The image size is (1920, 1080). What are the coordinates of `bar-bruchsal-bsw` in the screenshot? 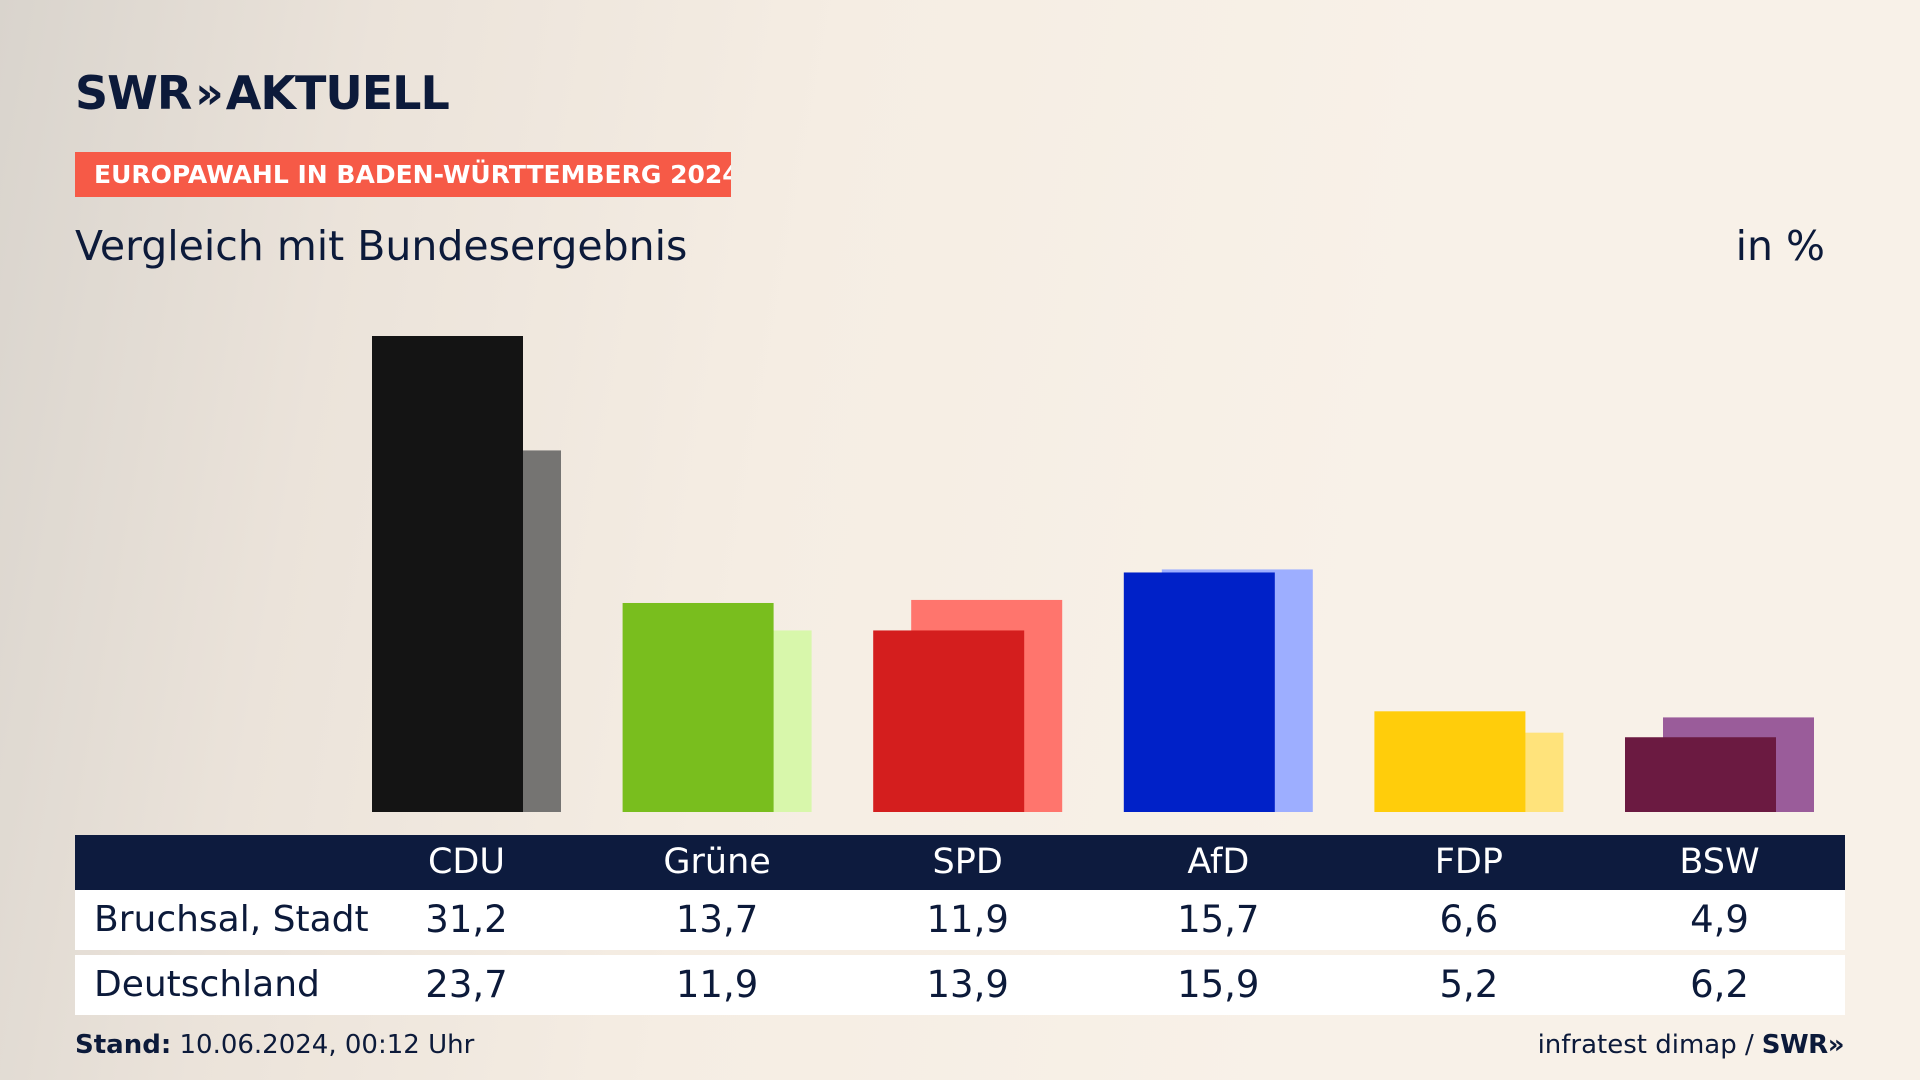 It's located at (1700, 774).